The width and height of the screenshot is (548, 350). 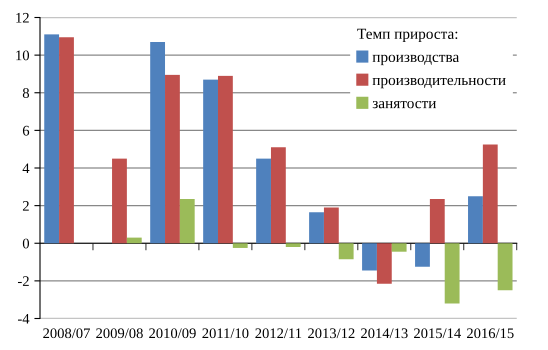 What do you see at coordinates (26, 131) in the screenshot?
I see `y-tick-label: 6` at bounding box center [26, 131].